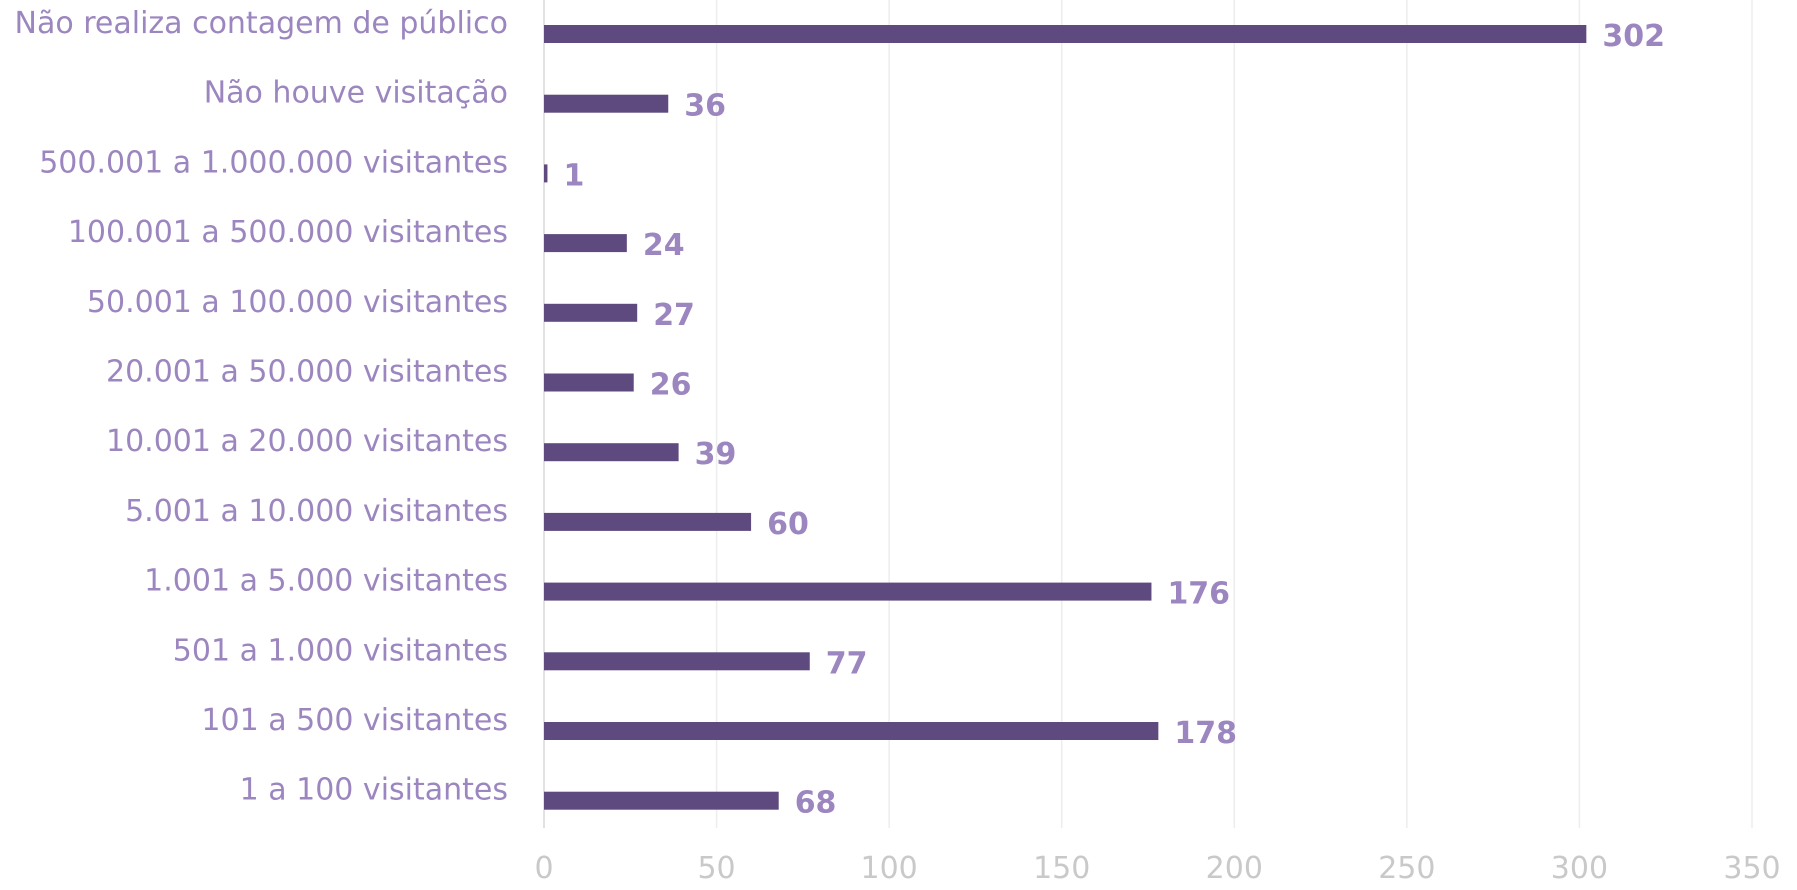 The height and width of the screenshot is (890, 1797). Describe the element at coordinates (1751, 868) in the screenshot. I see `x-tick-label: 350` at that location.